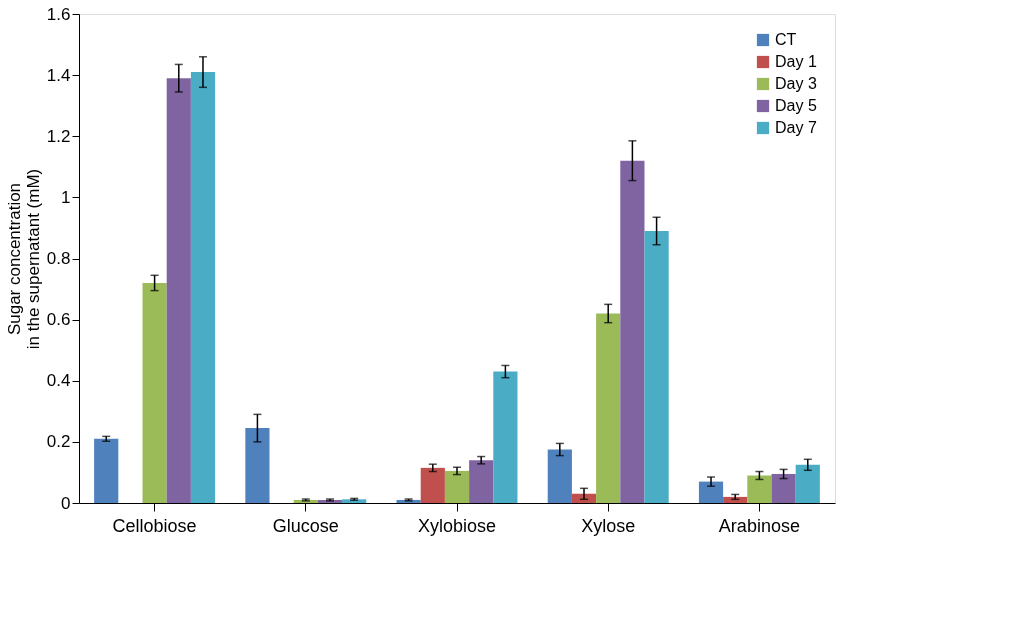  I want to click on legend-label: CT, so click(786, 39).